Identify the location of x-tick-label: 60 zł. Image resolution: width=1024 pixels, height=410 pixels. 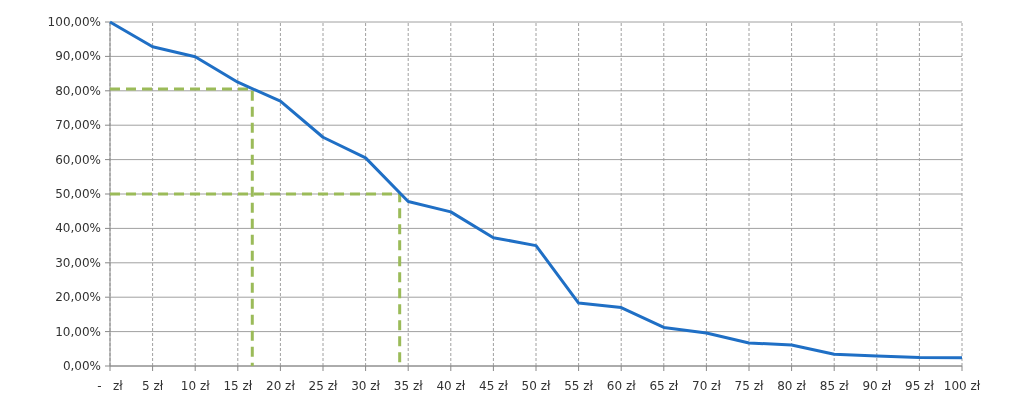
(621, 386).